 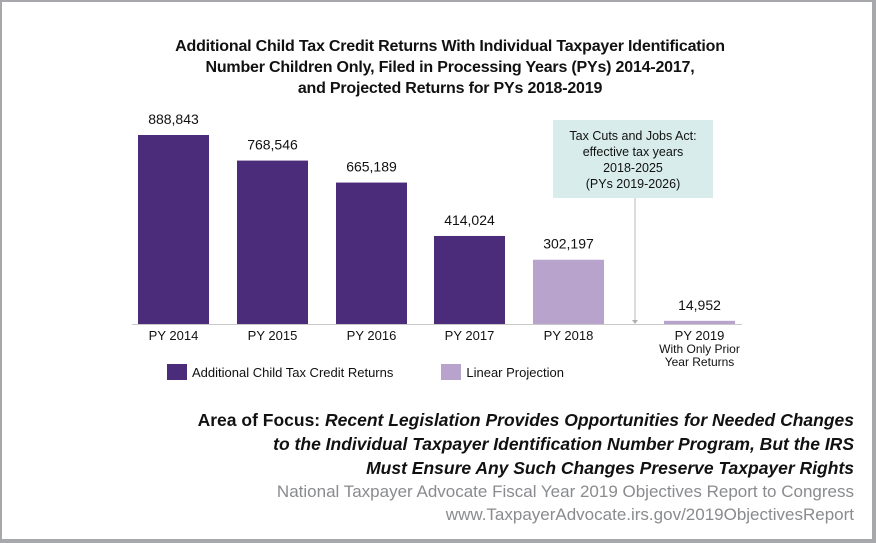 I want to click on data-label: 14,952, so click(x=699, y=305).